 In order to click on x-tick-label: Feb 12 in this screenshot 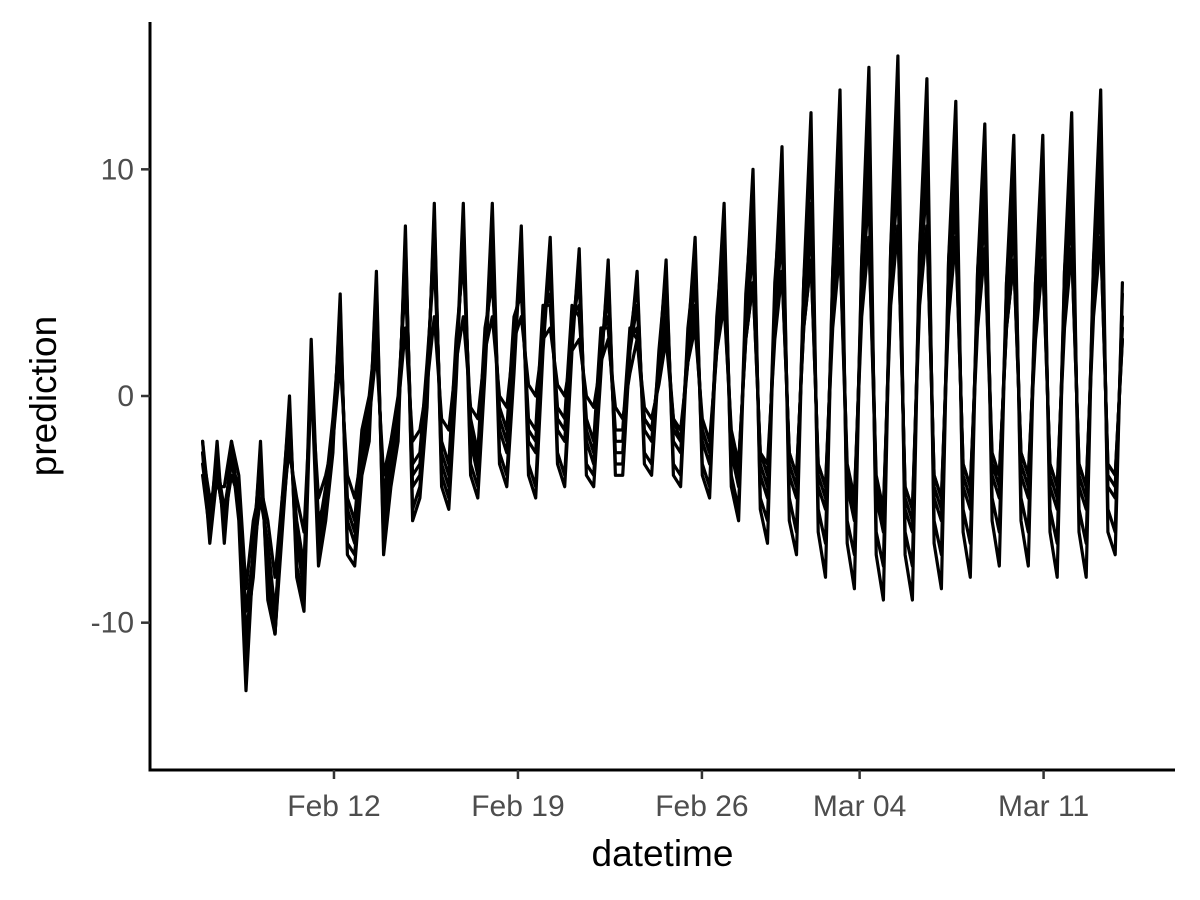, I will do `click(333, 806)`.